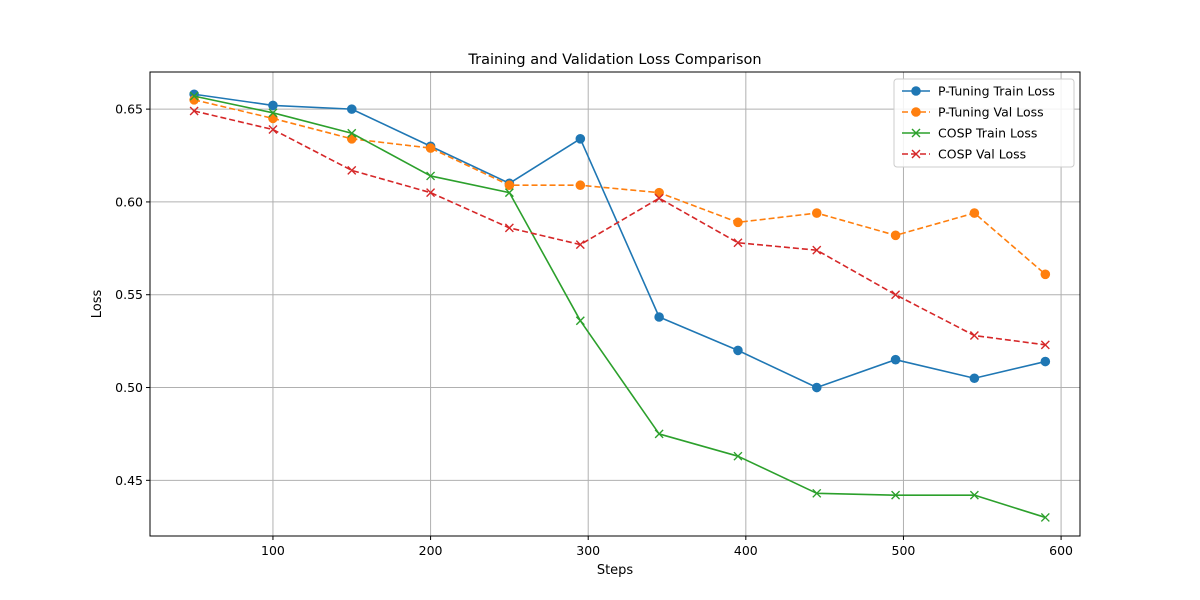 The width and height of the screenshot is (1200, 600). What do you see at coordinates (615, 570) in the screenshot?
I see `x-axis-label: Steps` at bounding box center [615, 570].